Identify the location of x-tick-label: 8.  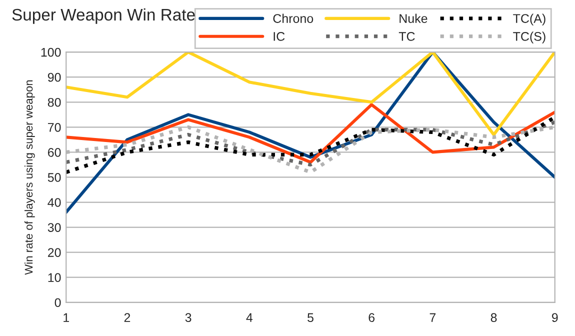
(493, 317).